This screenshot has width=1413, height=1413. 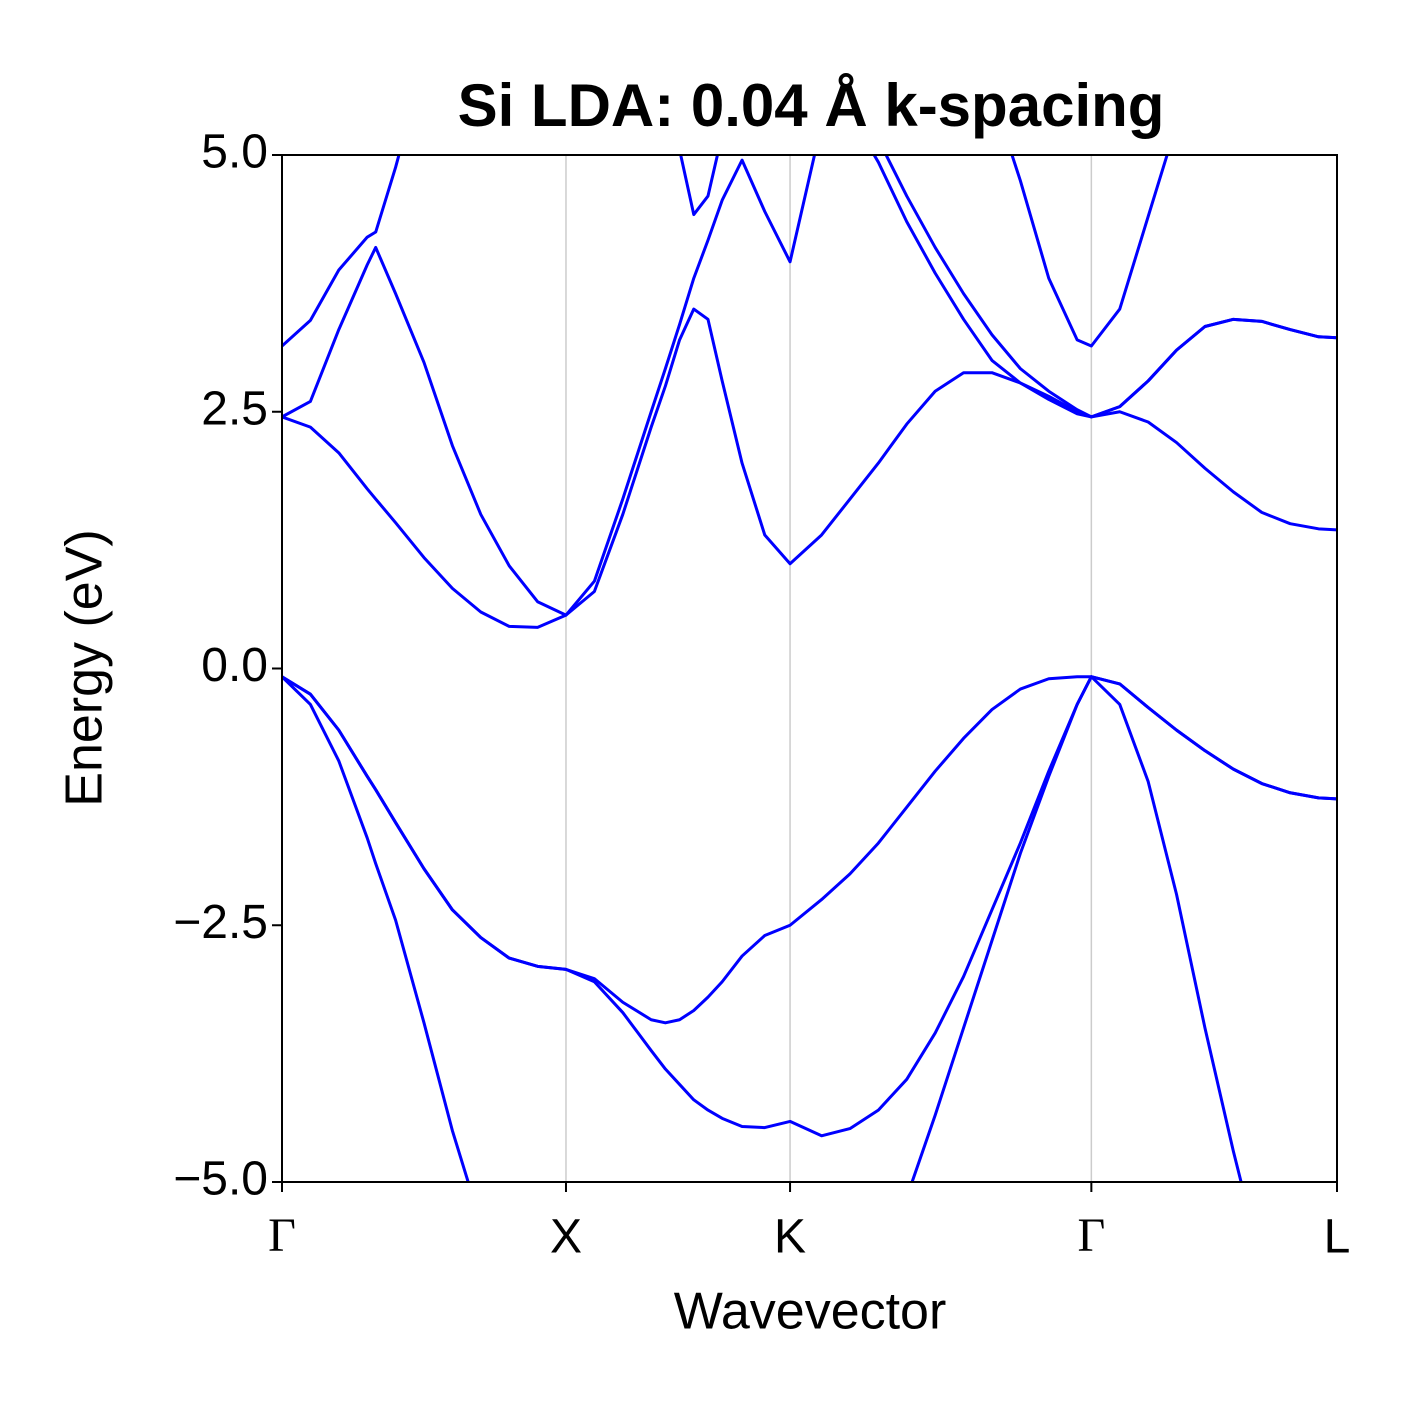 I want to click on x-tick-label: K, so click(x=790, y=1237).